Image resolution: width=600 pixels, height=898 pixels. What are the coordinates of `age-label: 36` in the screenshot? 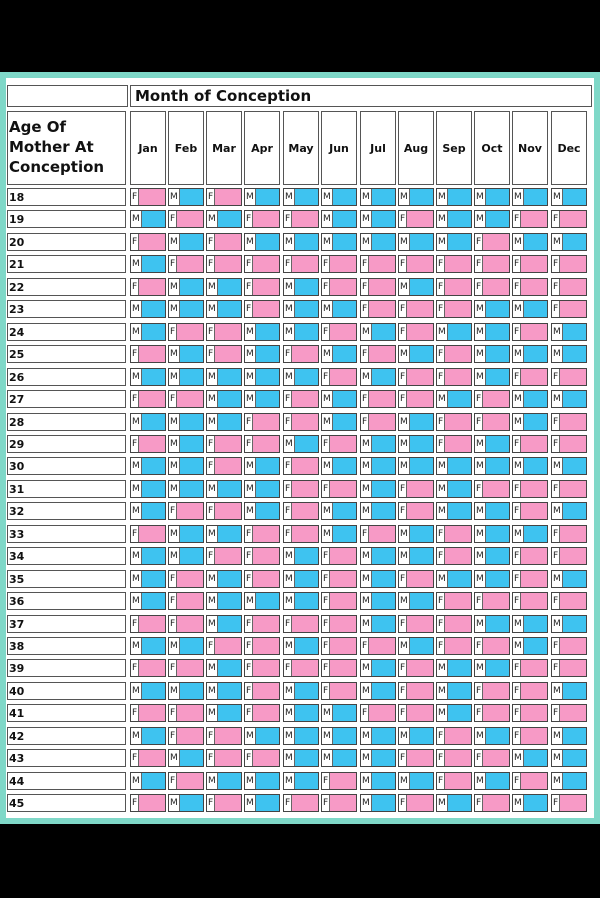 It's located at (66, 601).